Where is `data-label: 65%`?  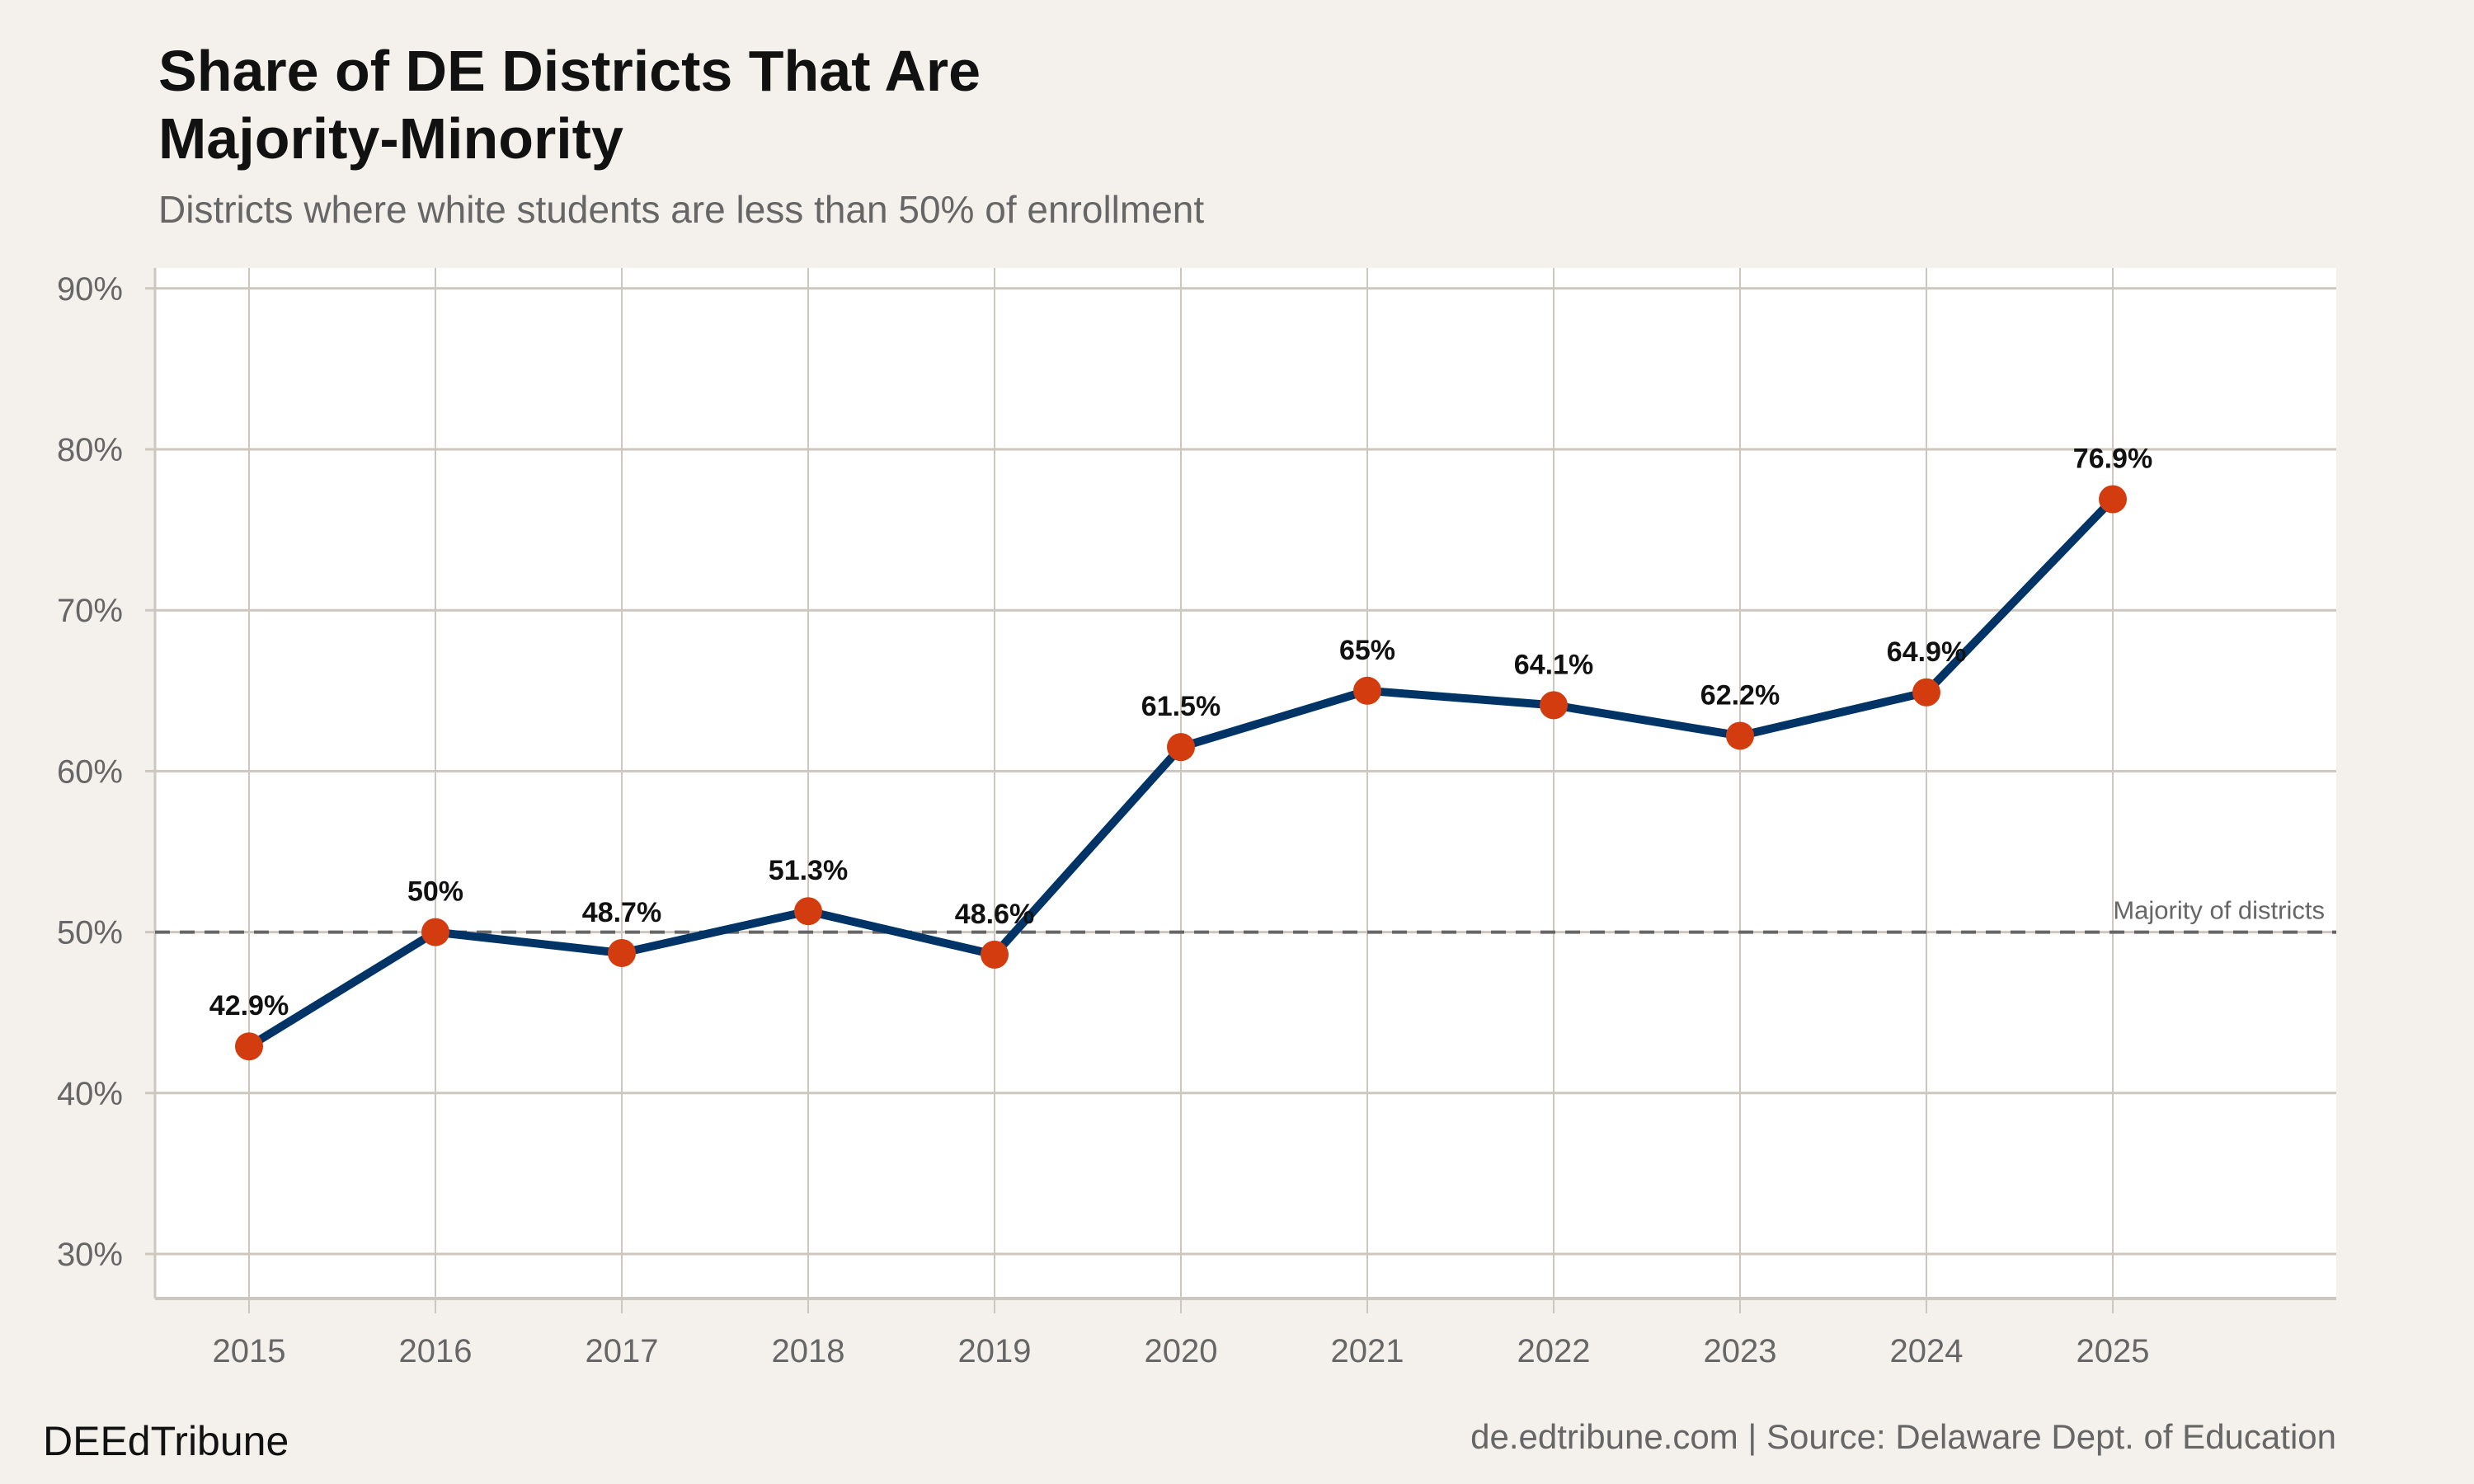
data-label: 65% is located at coordinates (1367, 650).